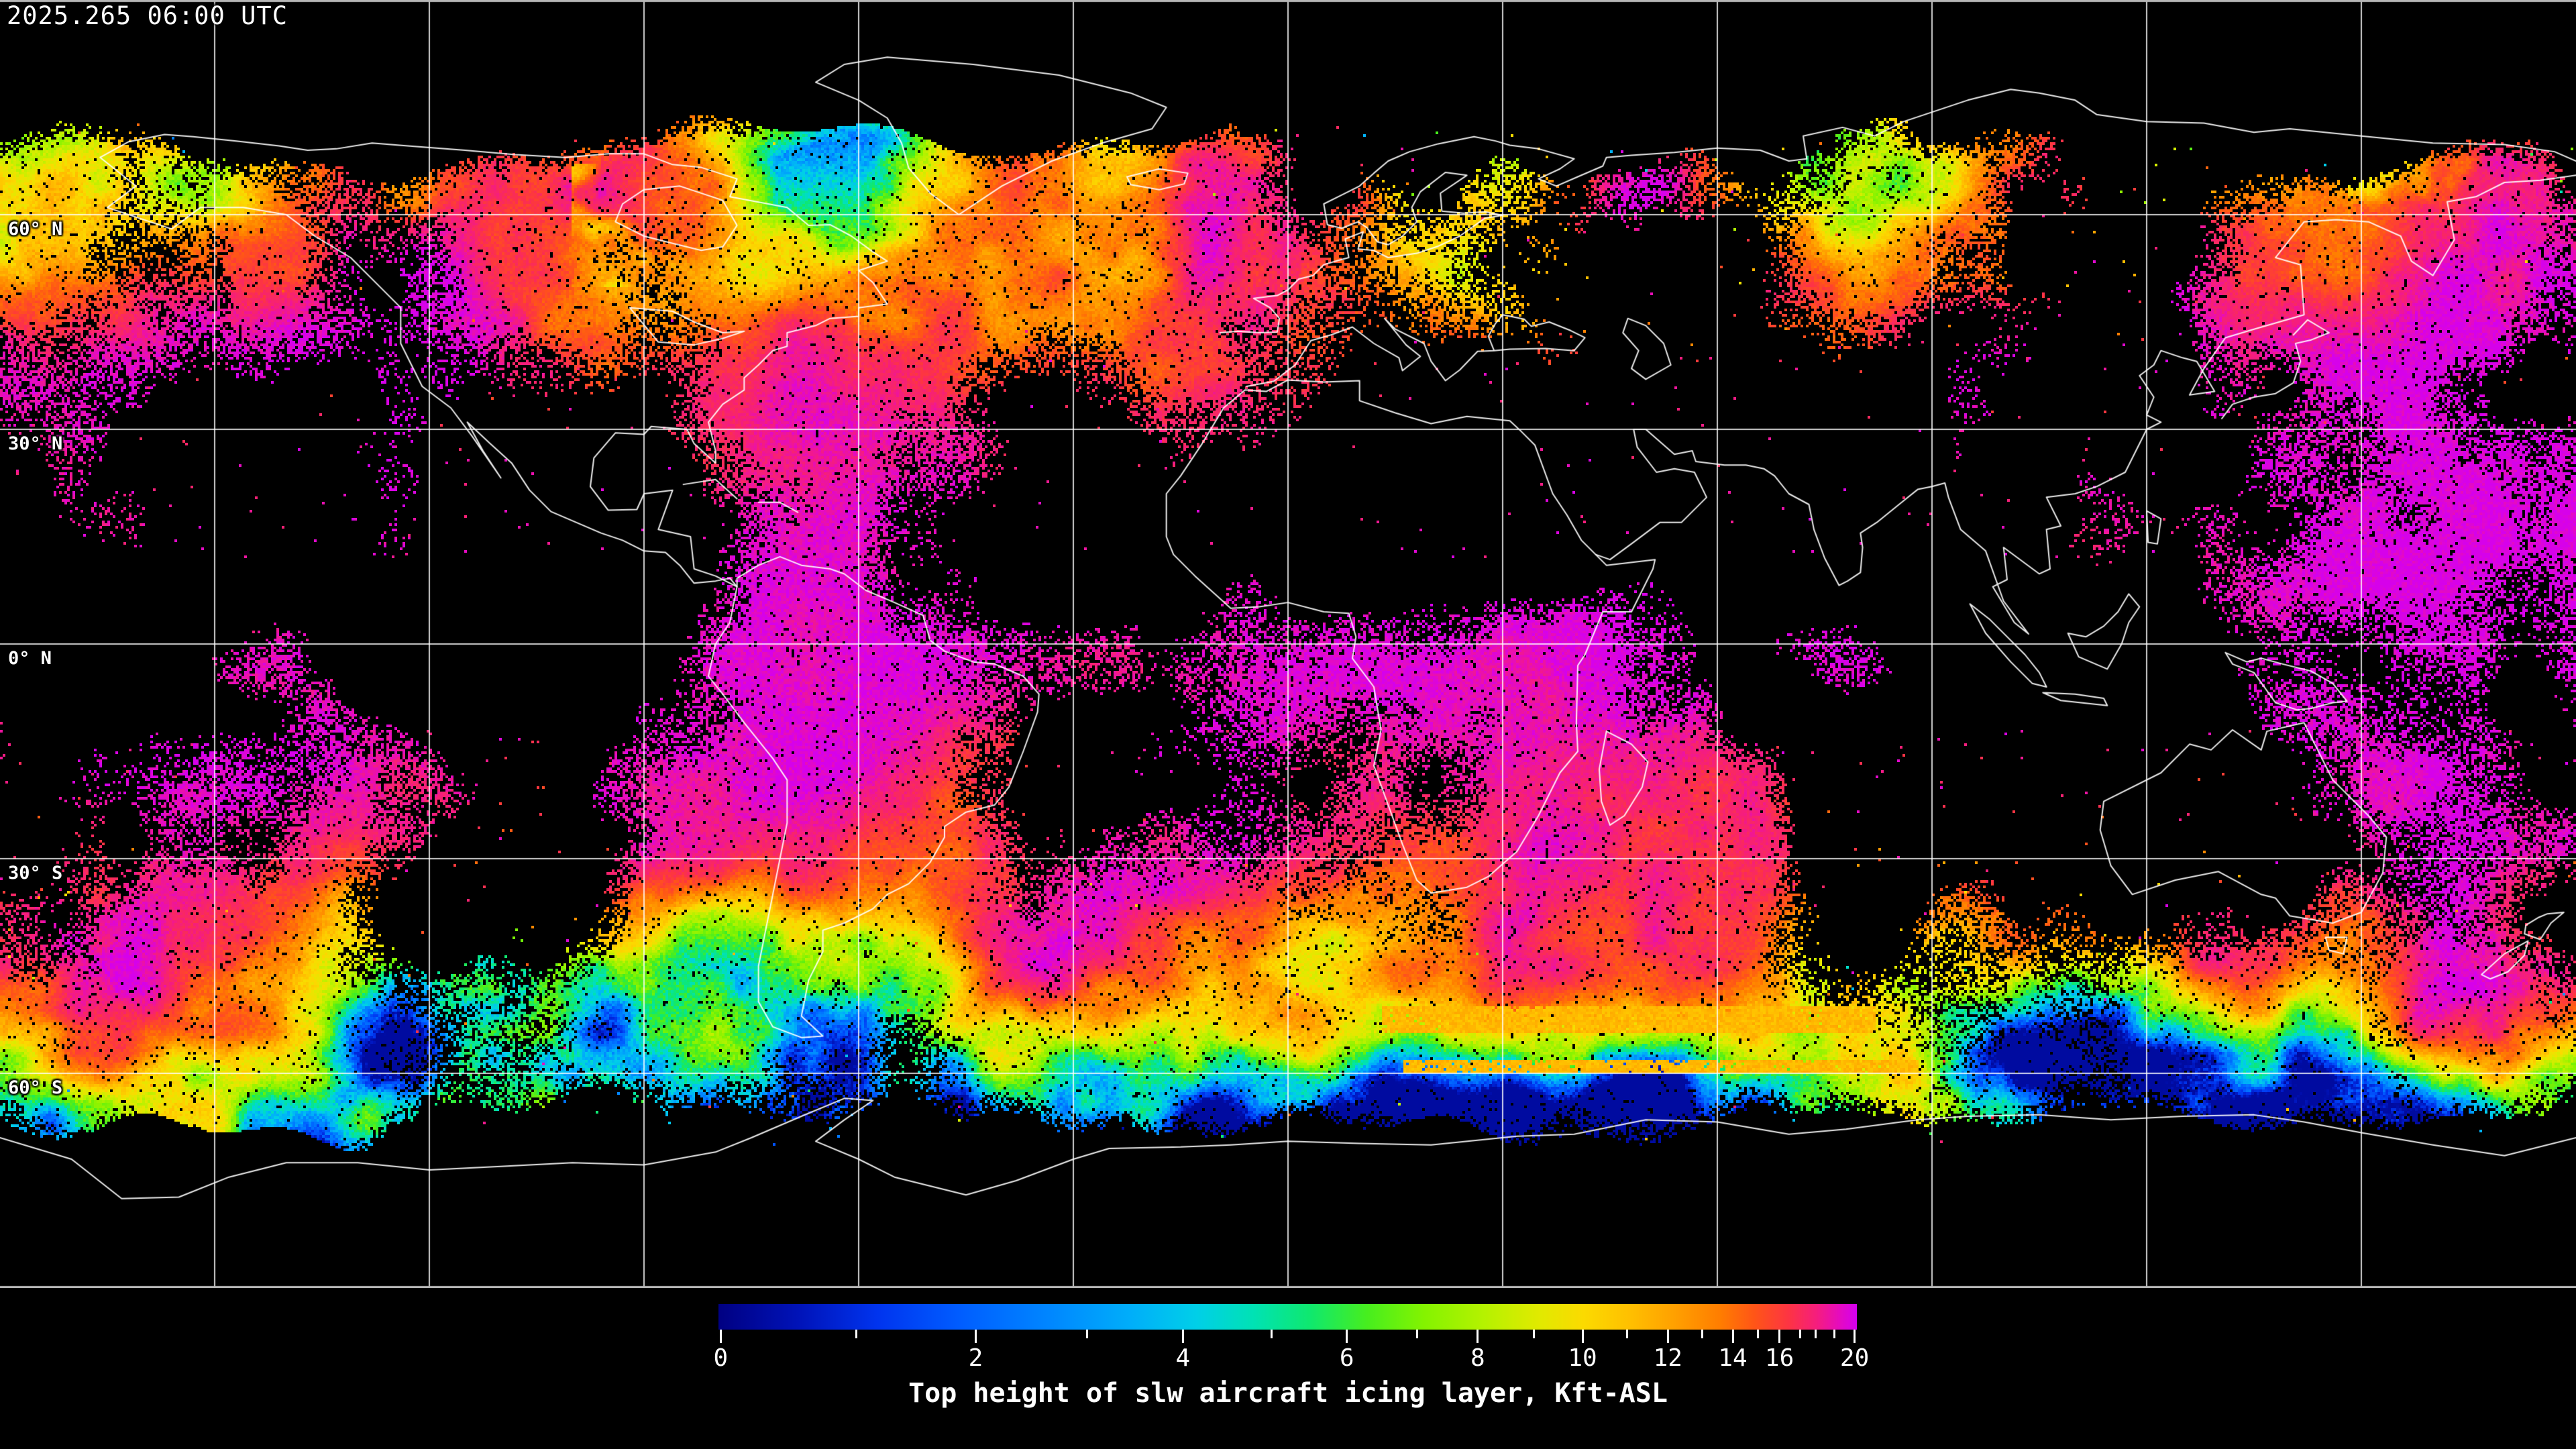  I want to click on timestamp-label: 2025.265 06:00 UTC, so click(147, 15).